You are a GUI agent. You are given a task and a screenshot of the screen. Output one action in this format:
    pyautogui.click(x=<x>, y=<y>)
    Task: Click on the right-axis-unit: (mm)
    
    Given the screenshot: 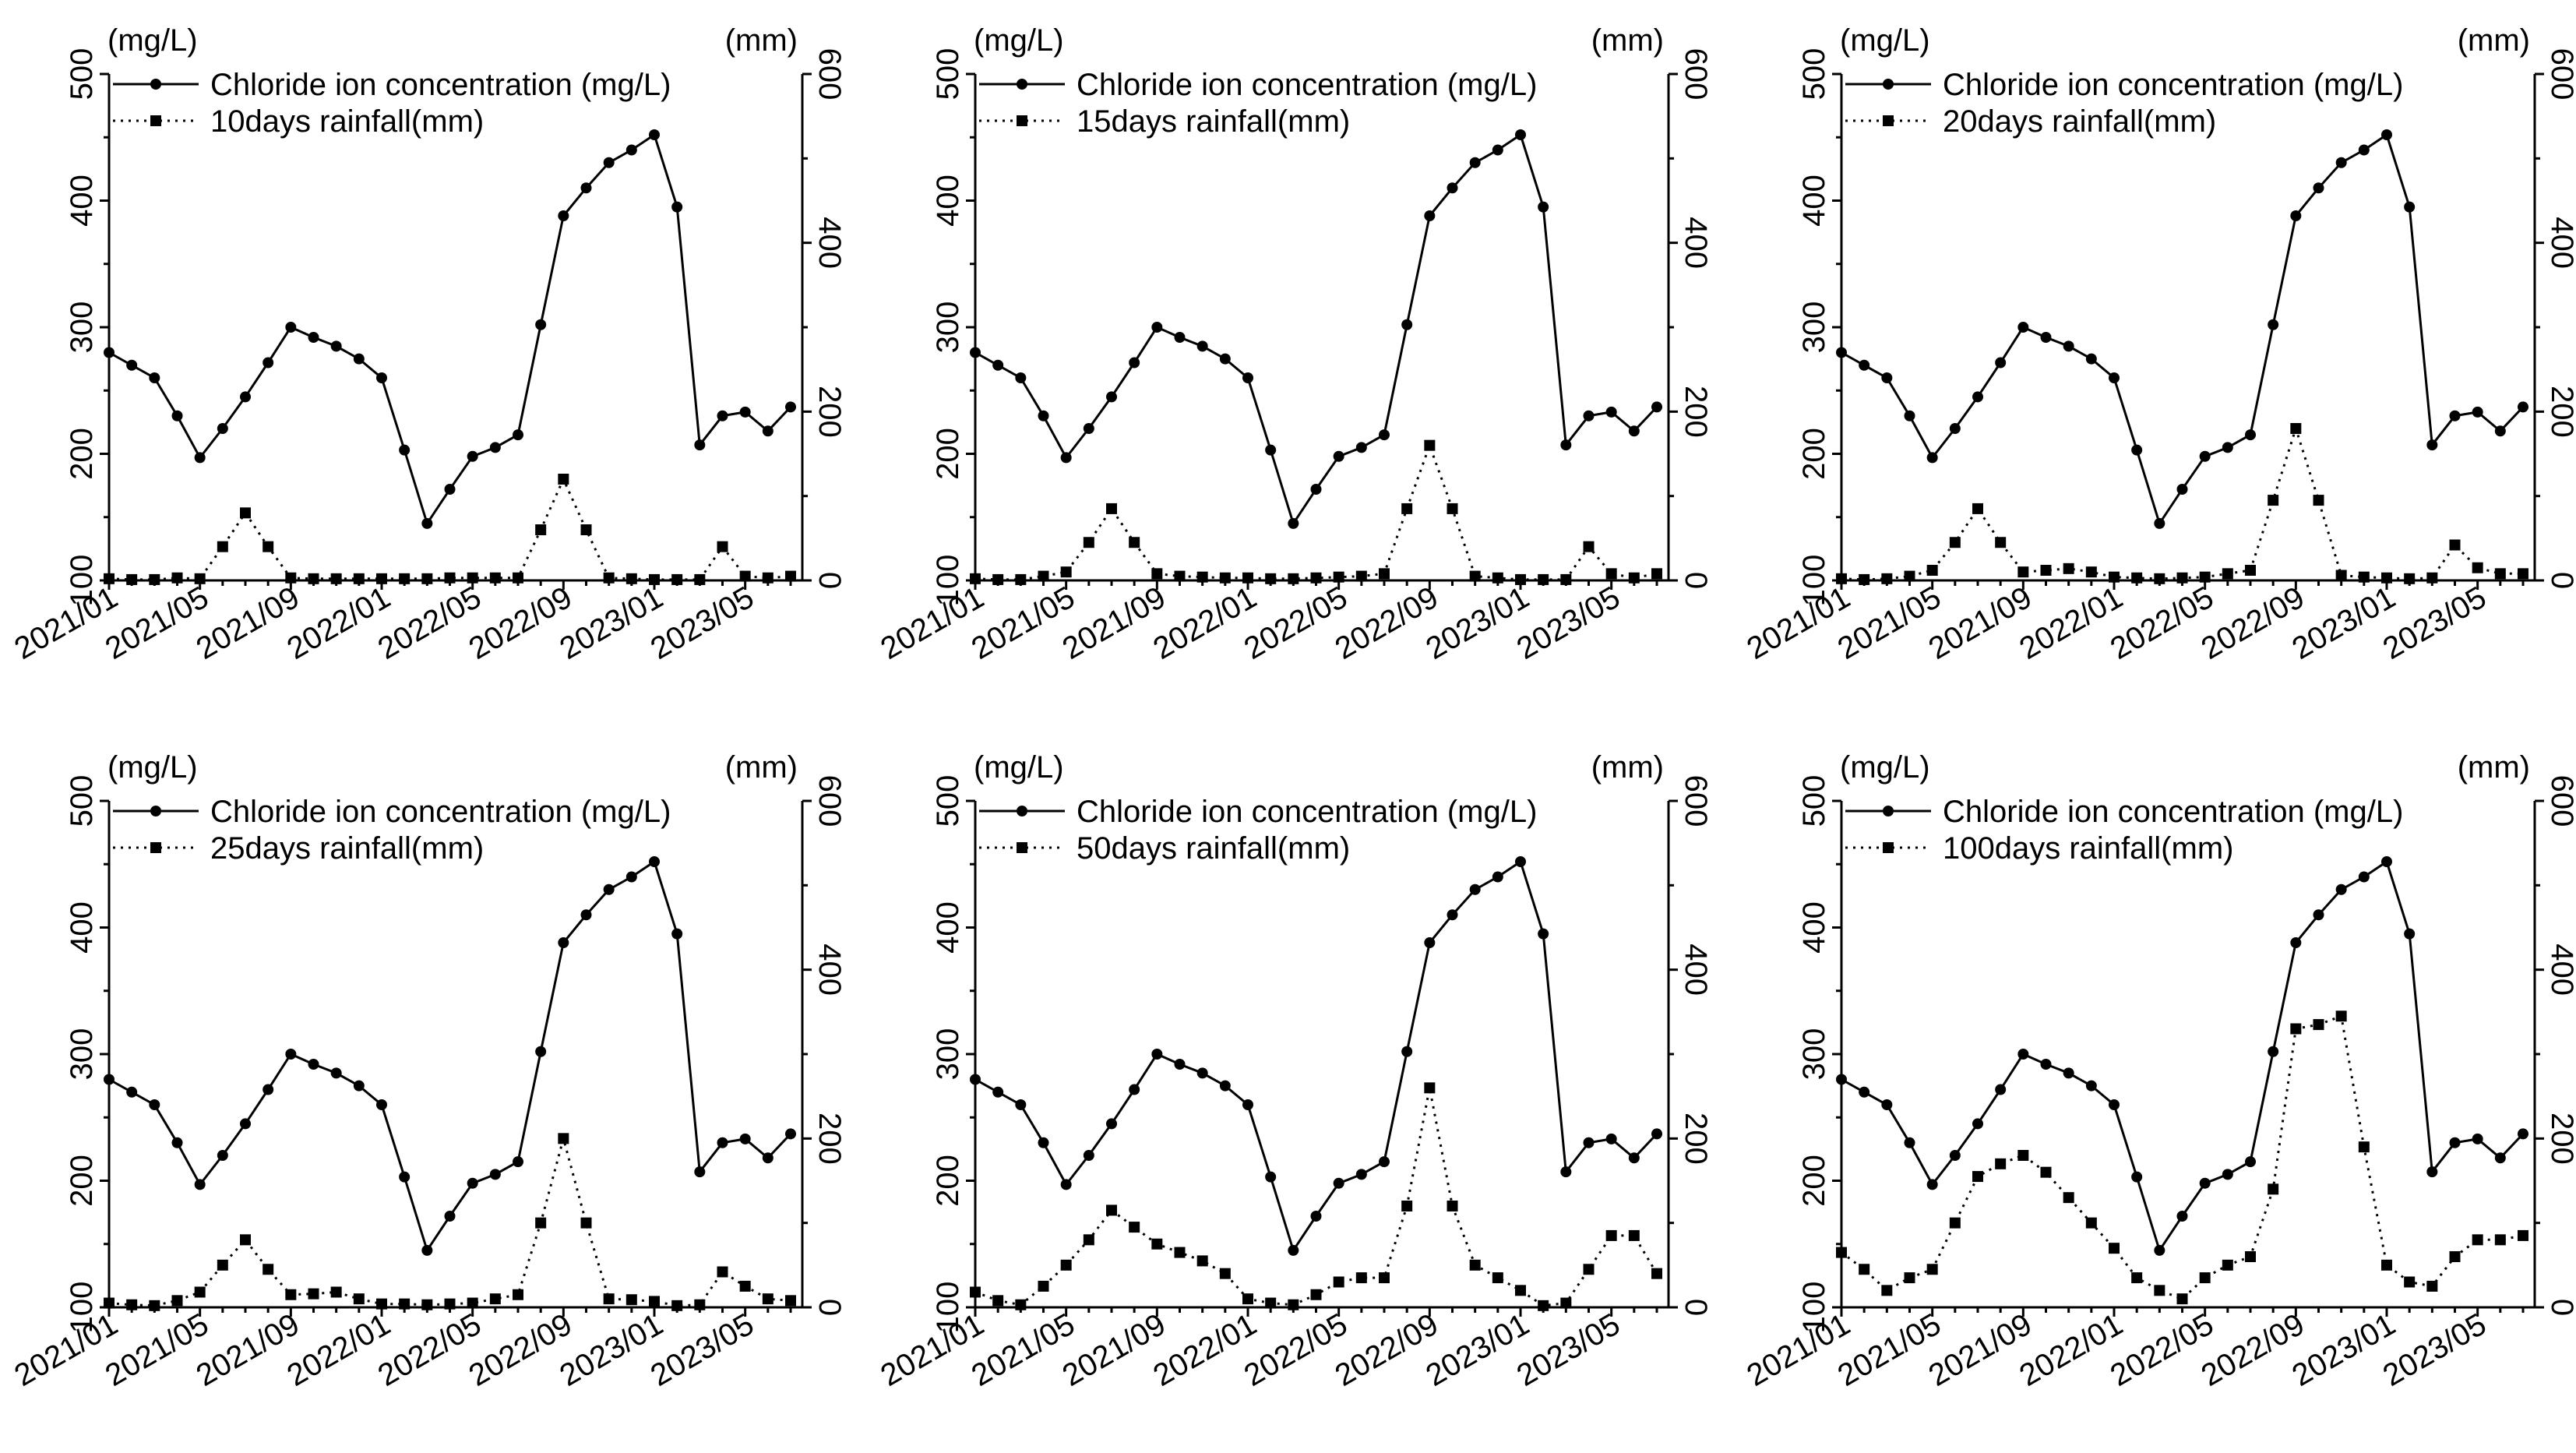 What is the action you would take?
    pyautogui.click(x=2494, y=767)
    